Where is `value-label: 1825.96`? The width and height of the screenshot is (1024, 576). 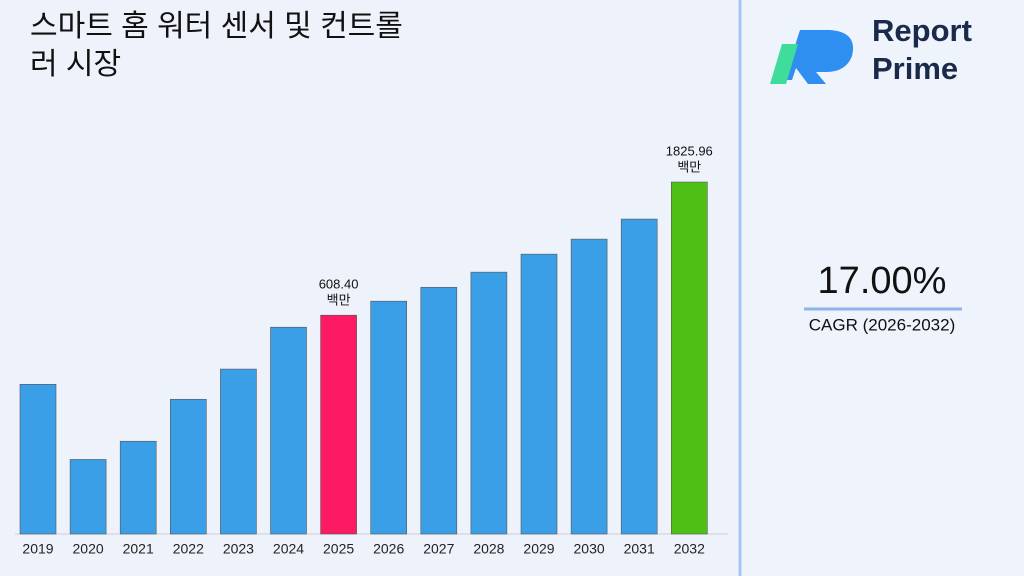 value-label: 1825.96 is located at coordinates (689, 150).